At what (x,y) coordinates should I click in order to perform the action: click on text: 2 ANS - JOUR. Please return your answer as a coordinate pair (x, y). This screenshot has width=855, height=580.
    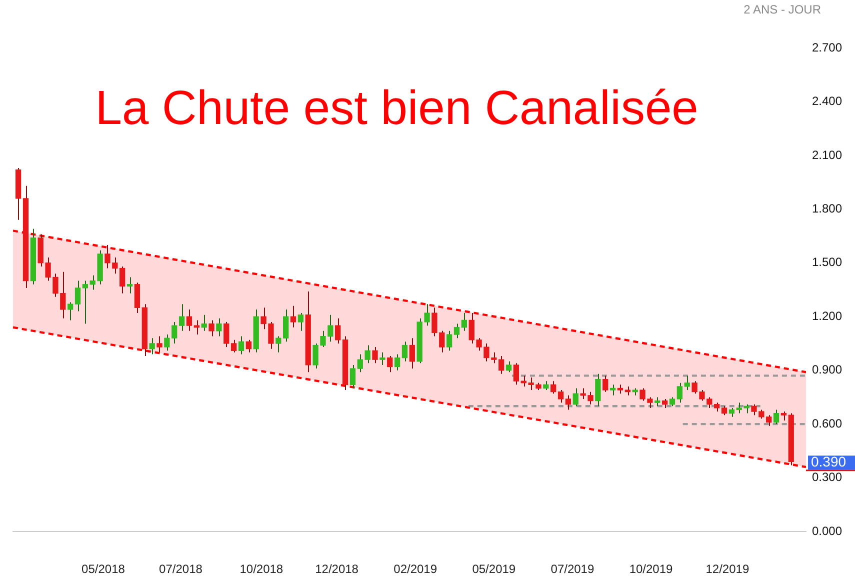
    Looking at the image, I should click on (783, 9).